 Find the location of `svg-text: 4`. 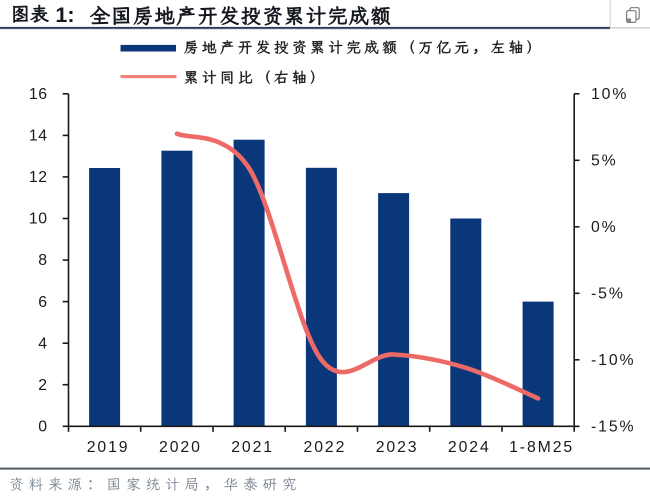

svg-text: 4 is located at coordinates (42, 343).